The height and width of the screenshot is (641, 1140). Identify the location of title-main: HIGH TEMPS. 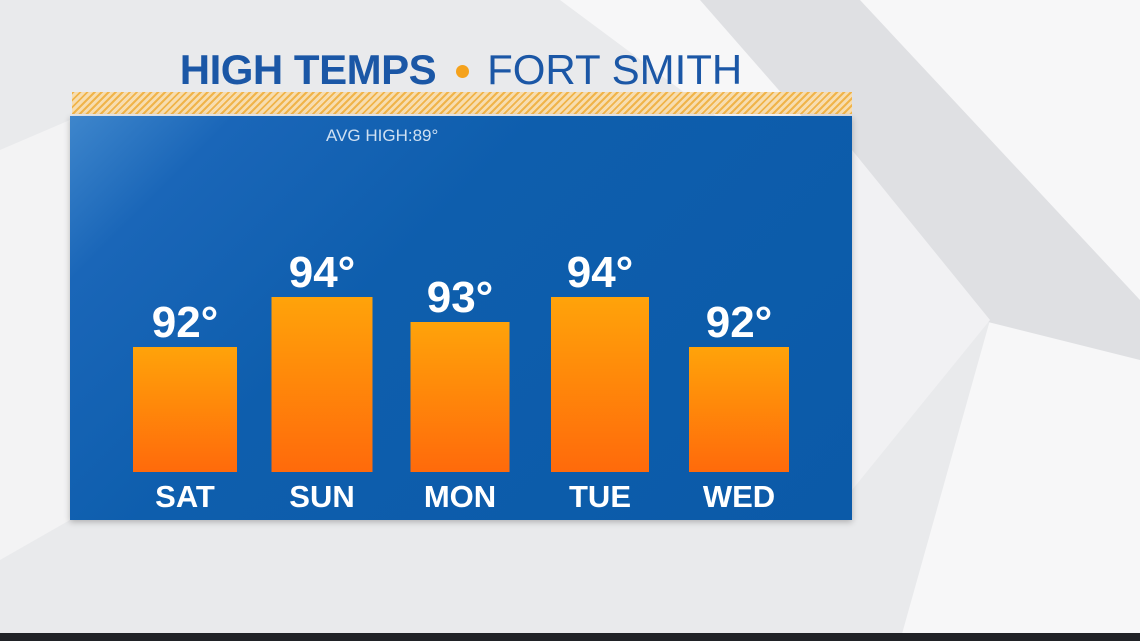
(308, 69).